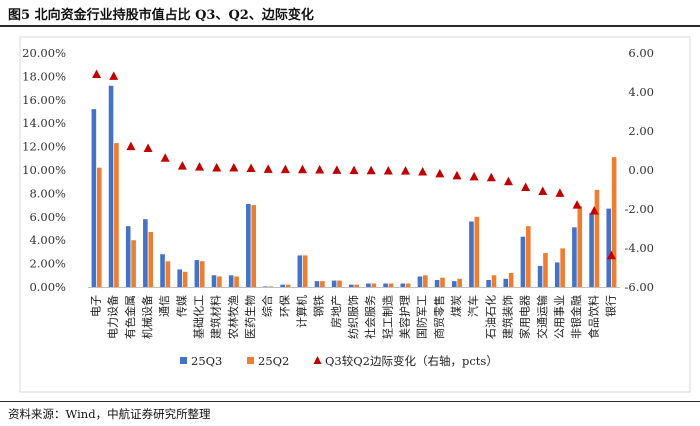 Image resolution: width=700 pixels, height=426 pixels. What do you see at coordinates (130, 317) in the screenshot?
I see `x-tick-label: 有色金属` at bounding box center [130, 317].